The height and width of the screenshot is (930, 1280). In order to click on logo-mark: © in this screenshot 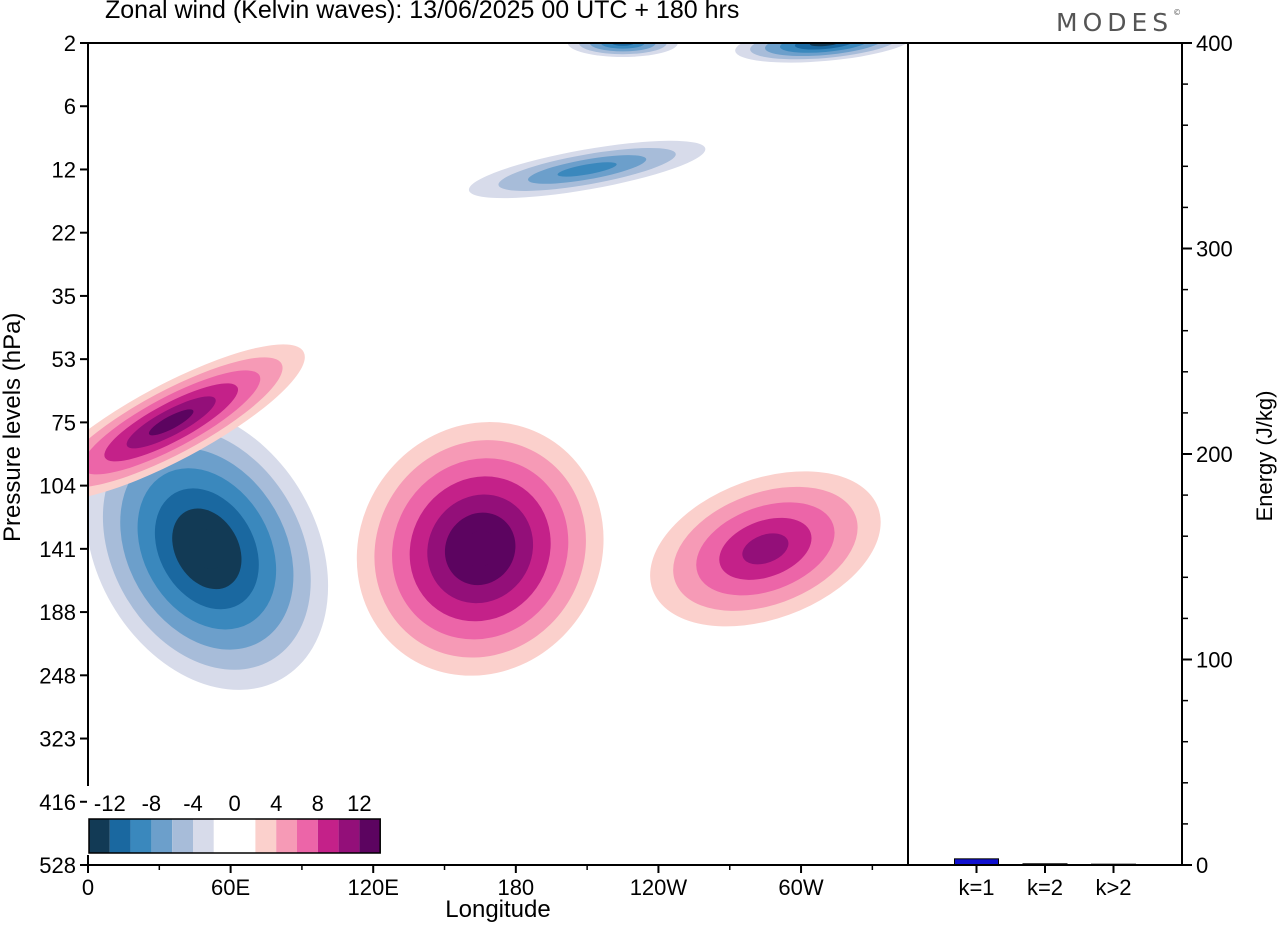, I will do `click(1177, 12)`.